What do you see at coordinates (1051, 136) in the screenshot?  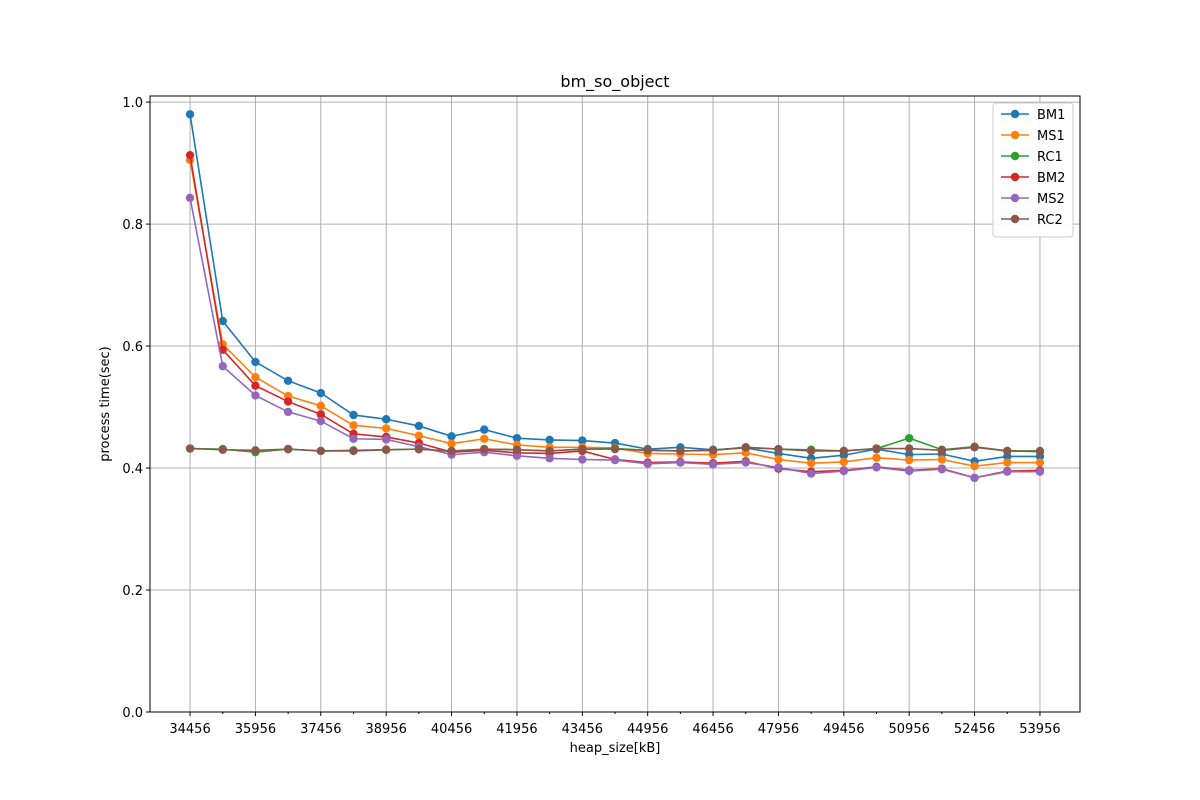 I see `legend-label-ms1: MS1` at bounding box center [1051, 136].